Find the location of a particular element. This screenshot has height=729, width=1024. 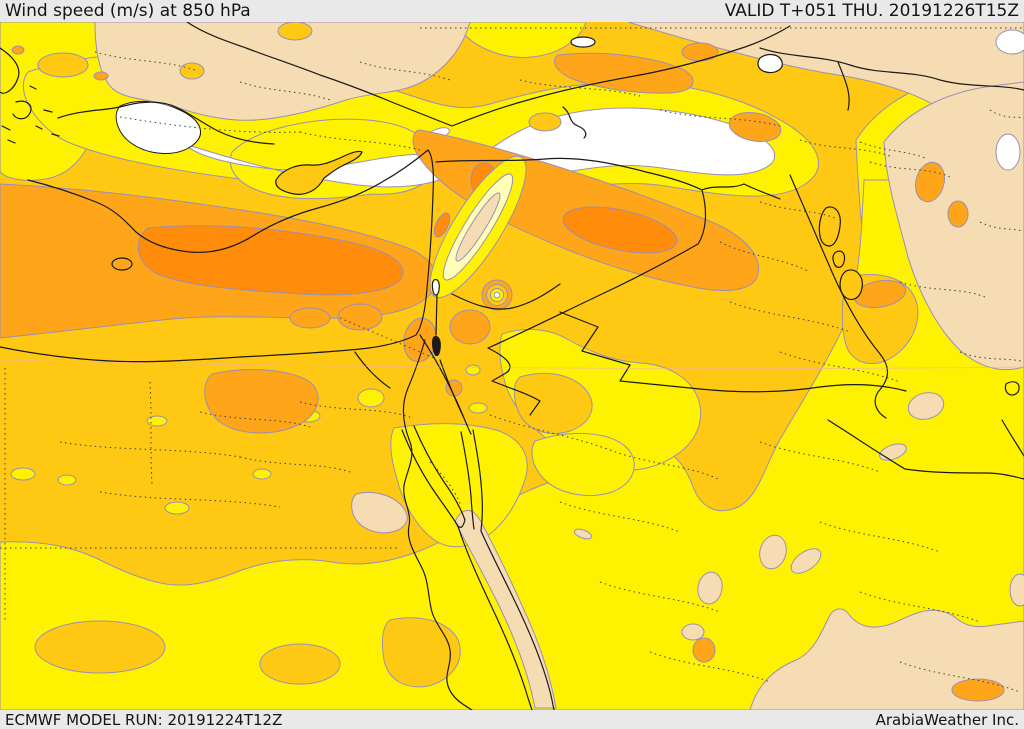

lake-keban is located at coordinates (583, 42).